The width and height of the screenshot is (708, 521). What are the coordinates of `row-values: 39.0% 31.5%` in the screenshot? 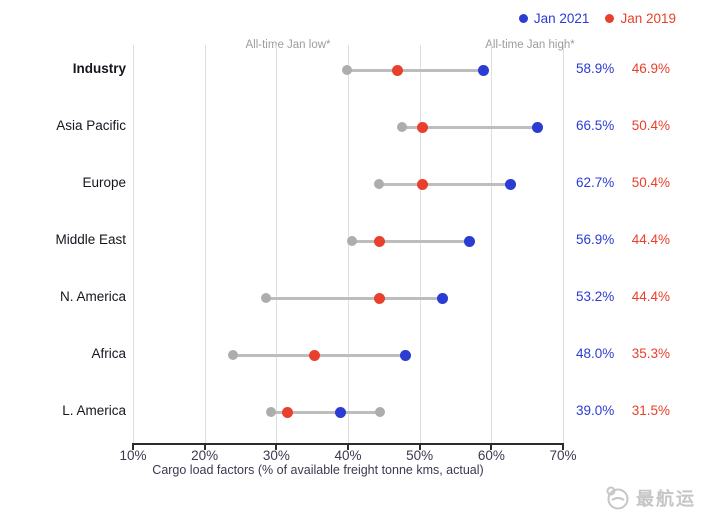 It's located at (623, 410).